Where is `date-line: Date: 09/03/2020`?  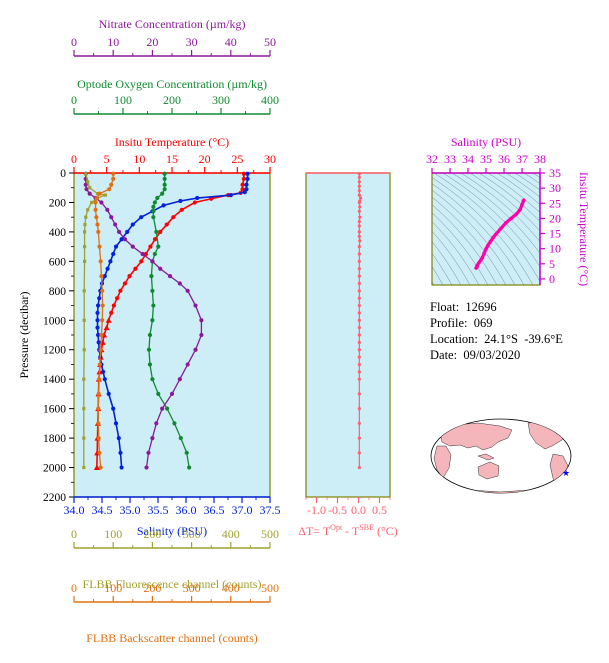
date-line: Date: 09/03/2020 is located at coordinates (475, 355).